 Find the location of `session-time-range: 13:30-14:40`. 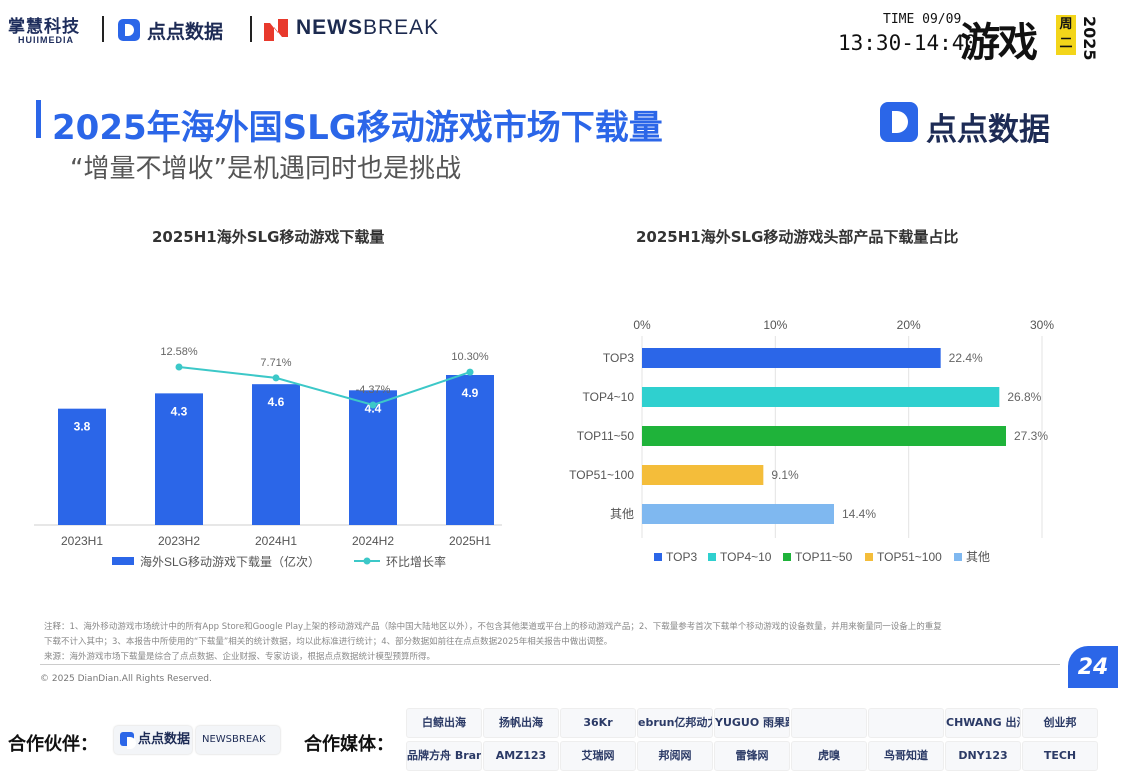

session-time-range: 13:30-14:40 is located at coordinates (908, 43).